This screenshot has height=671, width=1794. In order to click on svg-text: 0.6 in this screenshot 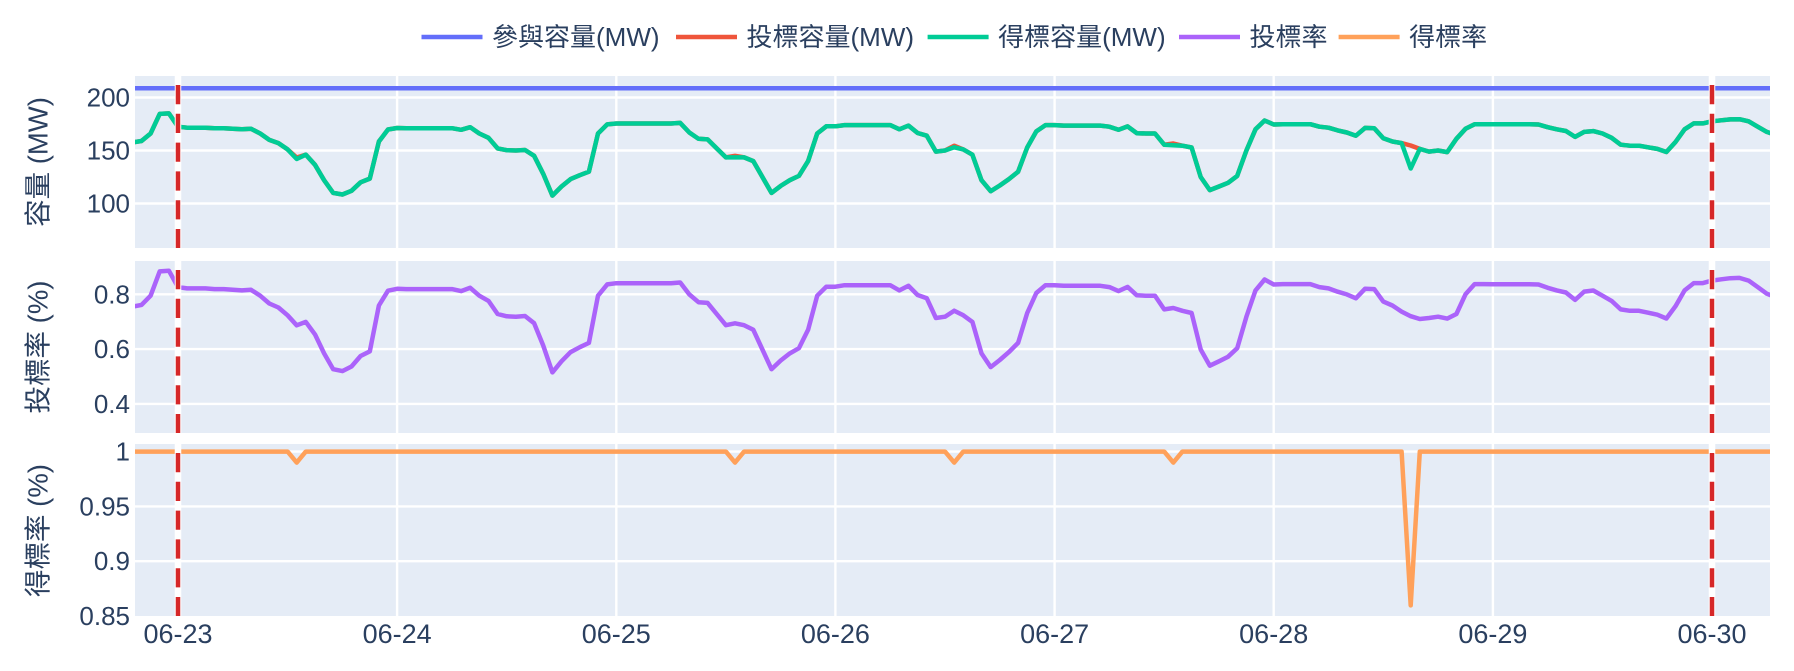, I will do `click(112, 349)`.